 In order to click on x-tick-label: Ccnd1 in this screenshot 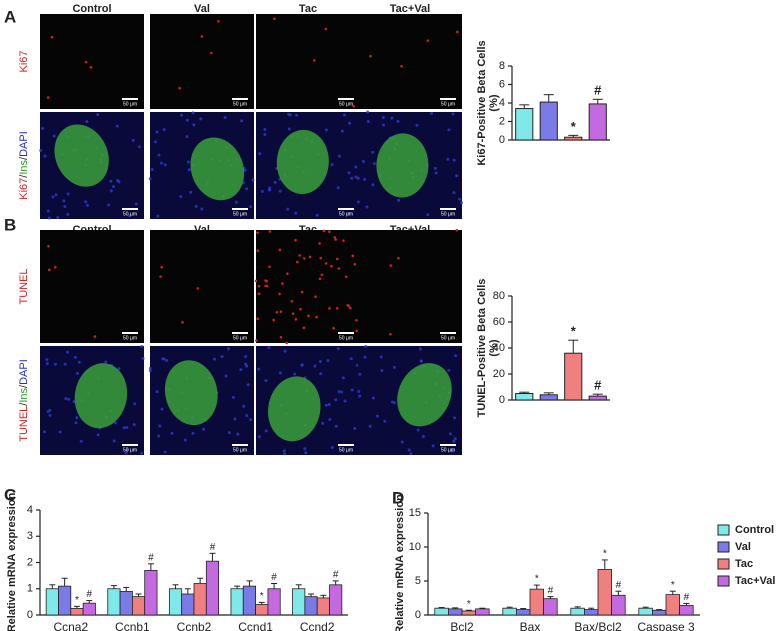, I will do `click(255, 625)`.